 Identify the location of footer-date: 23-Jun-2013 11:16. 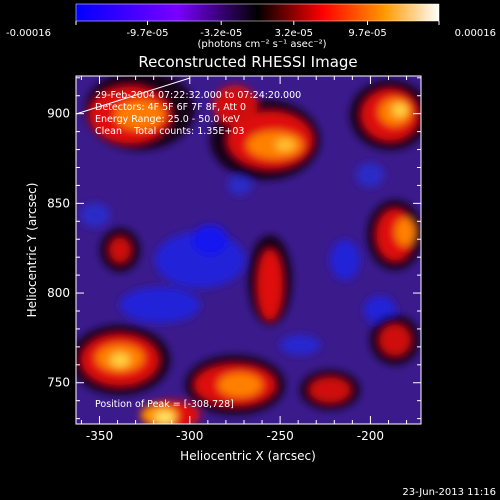
(449, 492).